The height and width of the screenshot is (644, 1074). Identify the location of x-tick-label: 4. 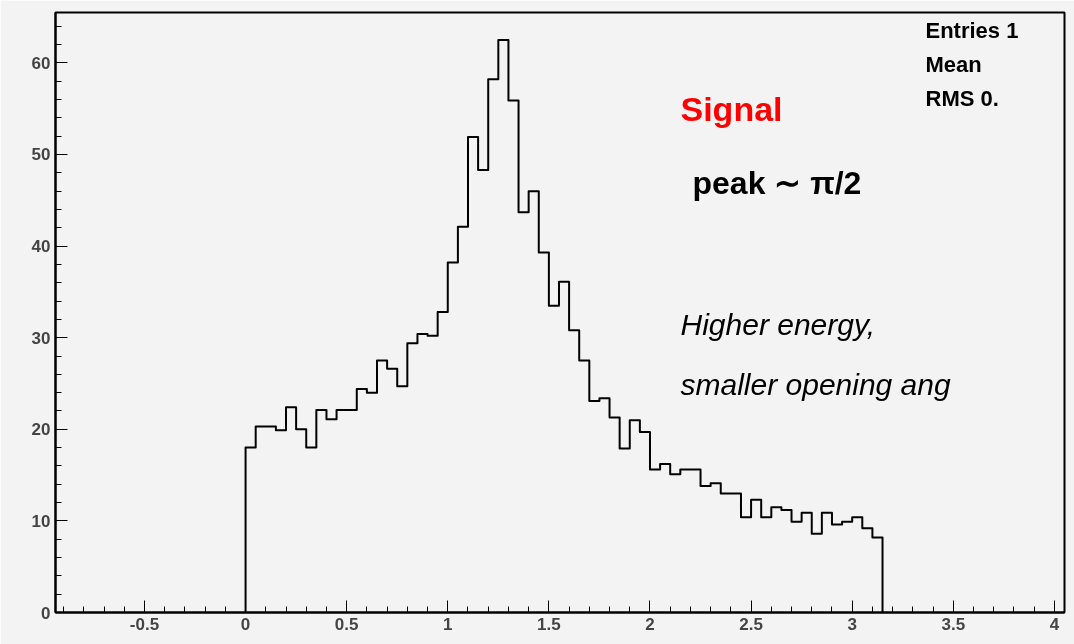
(1054, 624).